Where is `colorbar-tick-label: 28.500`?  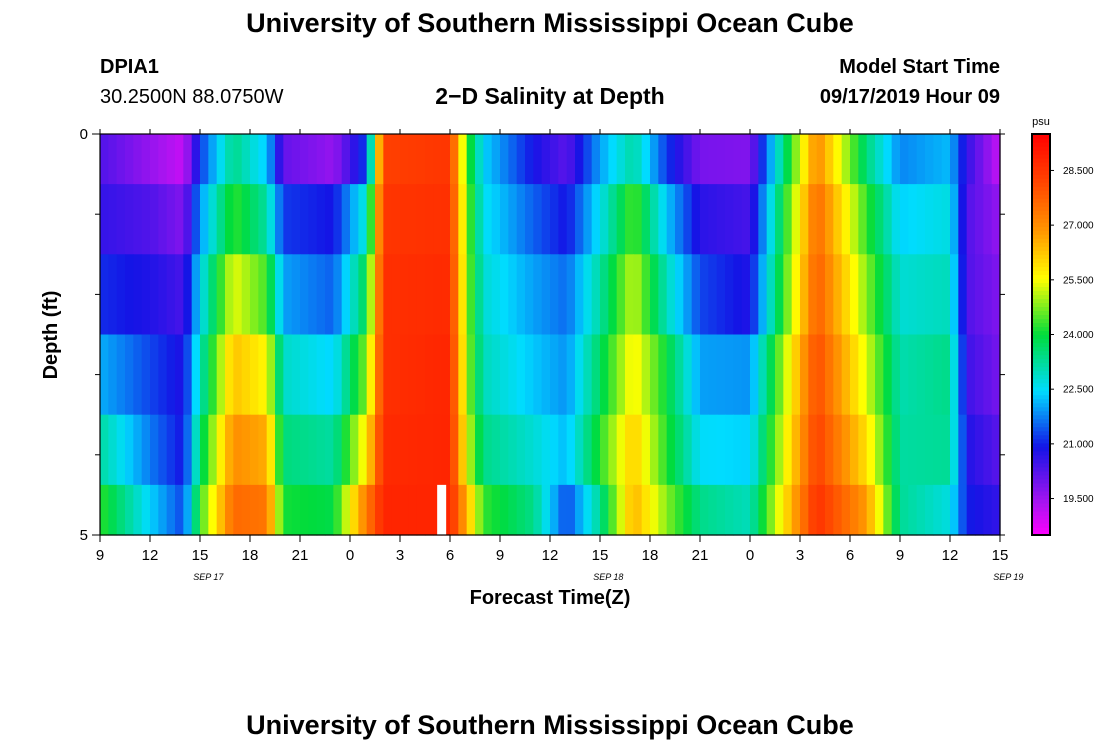 colorbar-tick-label: 28.500 is located at coordinates (1078, 171).